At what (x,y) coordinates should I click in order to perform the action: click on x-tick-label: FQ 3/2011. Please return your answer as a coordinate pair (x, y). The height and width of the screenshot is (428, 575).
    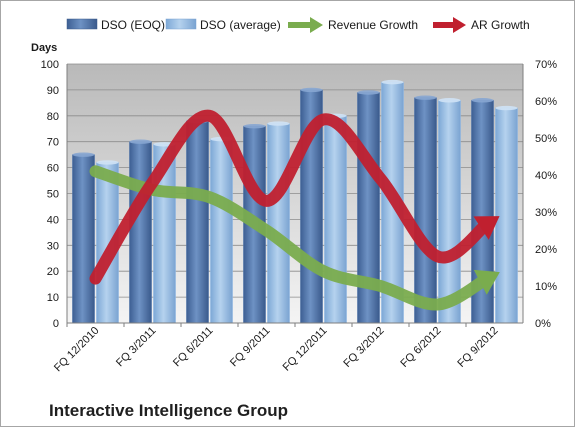
    Looking at the image, I should click on (136, 347).